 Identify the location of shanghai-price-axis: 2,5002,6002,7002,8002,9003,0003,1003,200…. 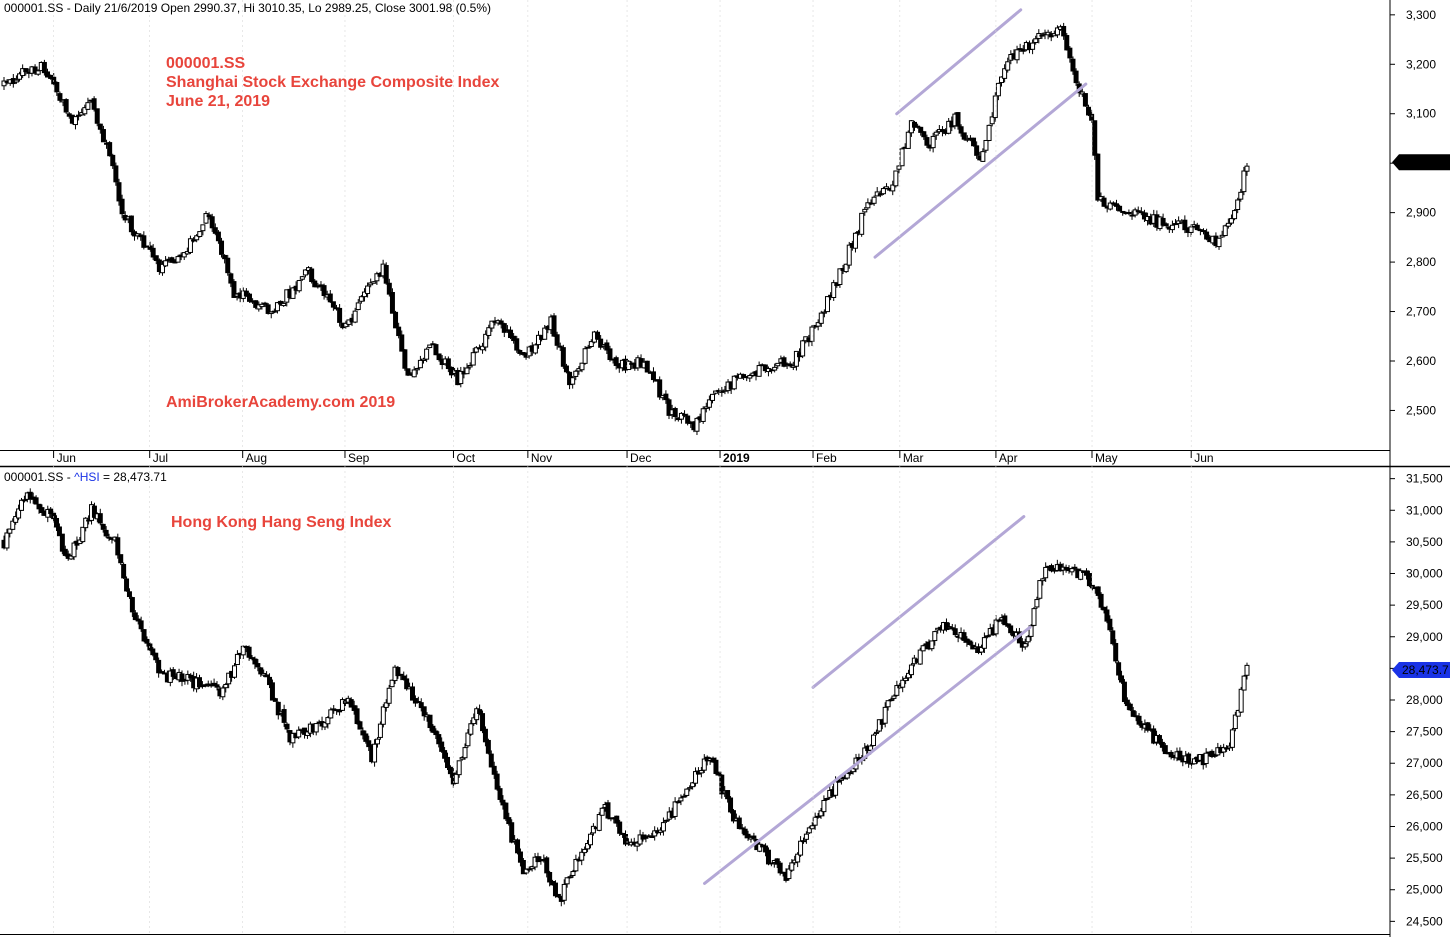
(1413, 212).